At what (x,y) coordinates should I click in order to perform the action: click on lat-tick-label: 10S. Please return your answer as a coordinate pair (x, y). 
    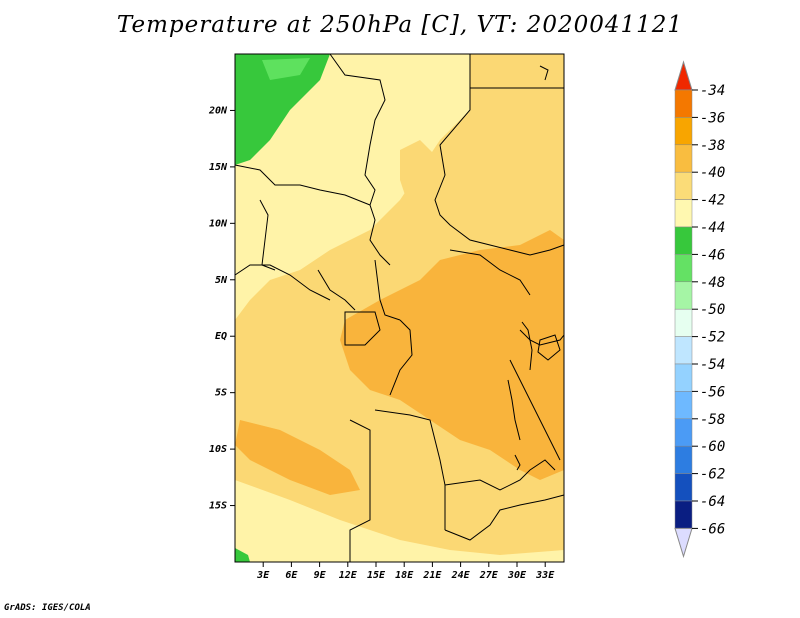
    Looking at the image, I should click on (218, 449).